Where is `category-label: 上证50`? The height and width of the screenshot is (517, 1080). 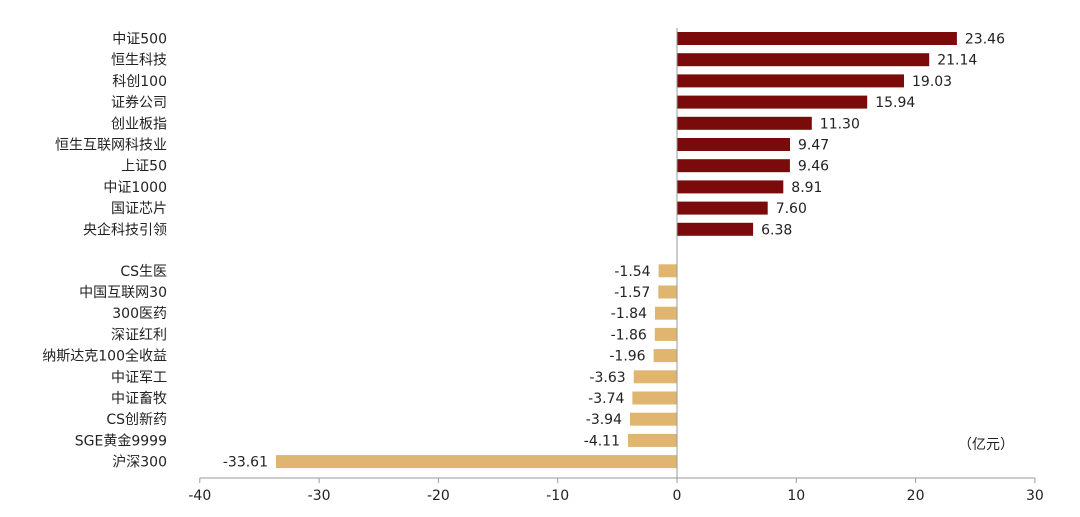 category-label: 上证50 is located at coordinates (144, 167).